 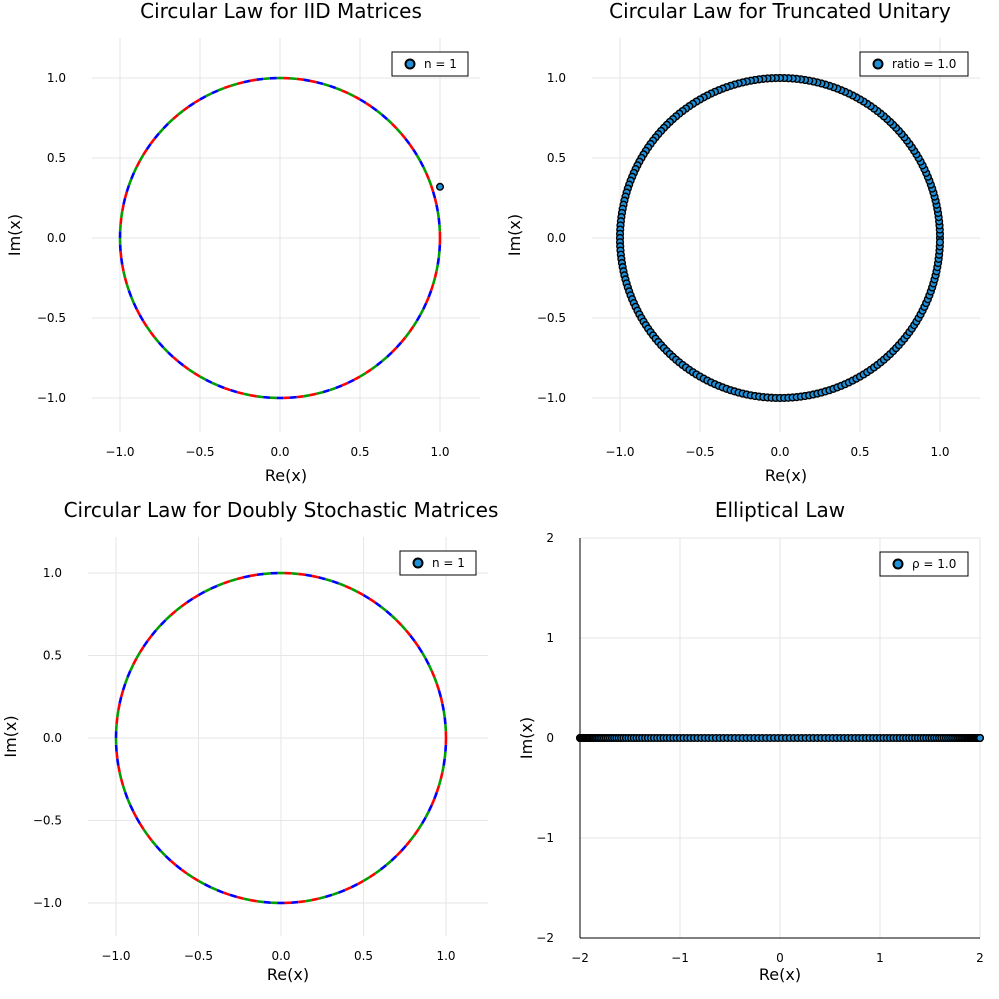 I want to click on y-tick-label: −1.0, so click(x=551, y=398).